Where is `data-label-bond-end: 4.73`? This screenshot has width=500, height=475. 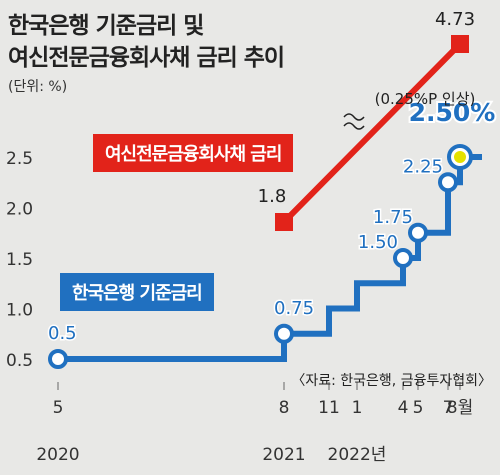
data-label-bond-end: 4.73 is located at coordinates (455, 19).